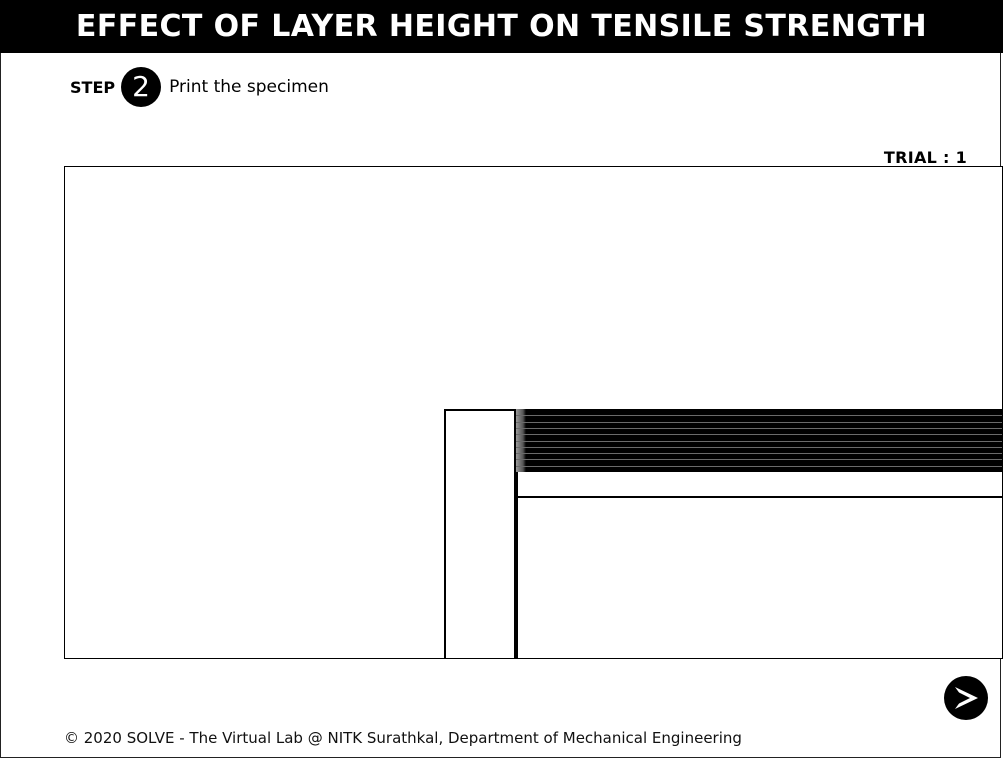 The width and height of the screenshot is (1003, 761). I want to click on printed-layers, so click(759, 440).